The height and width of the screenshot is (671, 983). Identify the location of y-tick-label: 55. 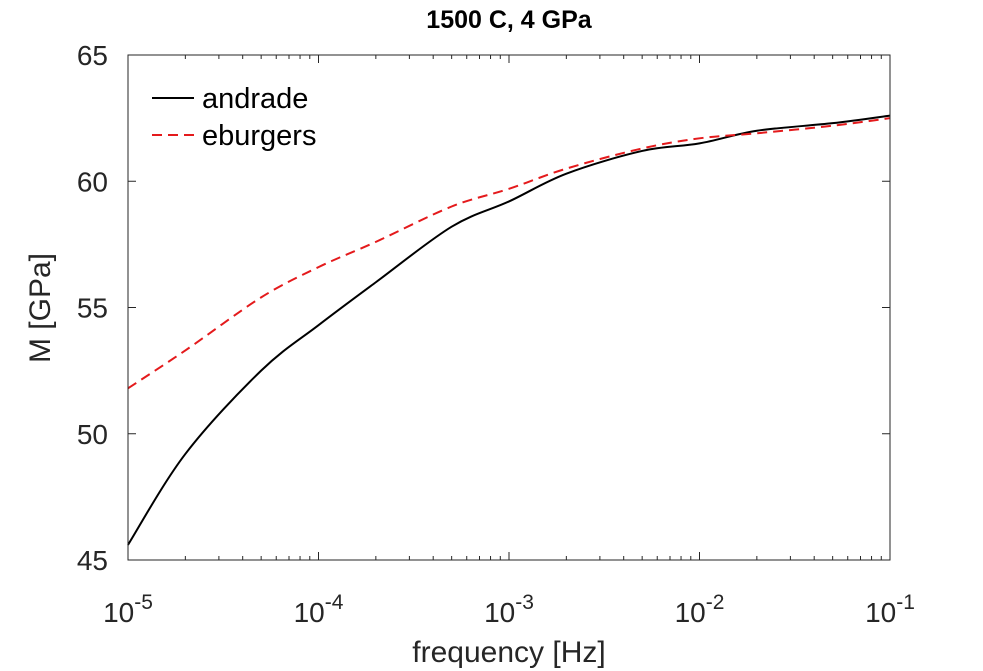
(92, 308).